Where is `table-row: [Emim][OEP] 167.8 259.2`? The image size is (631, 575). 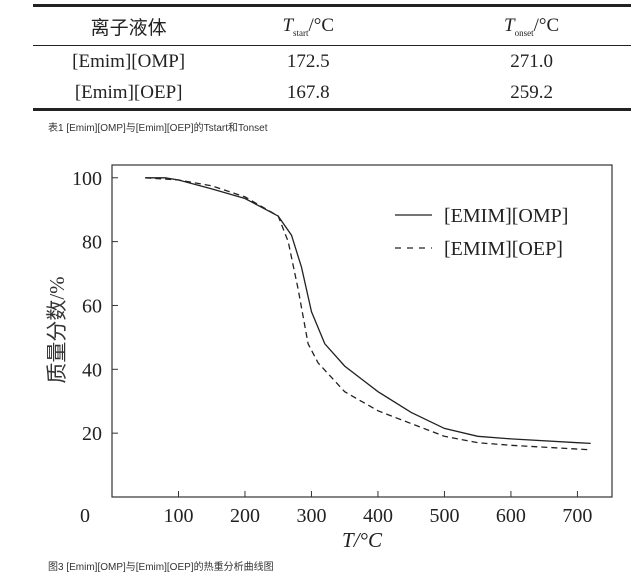 table-row: [Emim][OEP] 167.8 259.2 is located at coordinates (332, 92).